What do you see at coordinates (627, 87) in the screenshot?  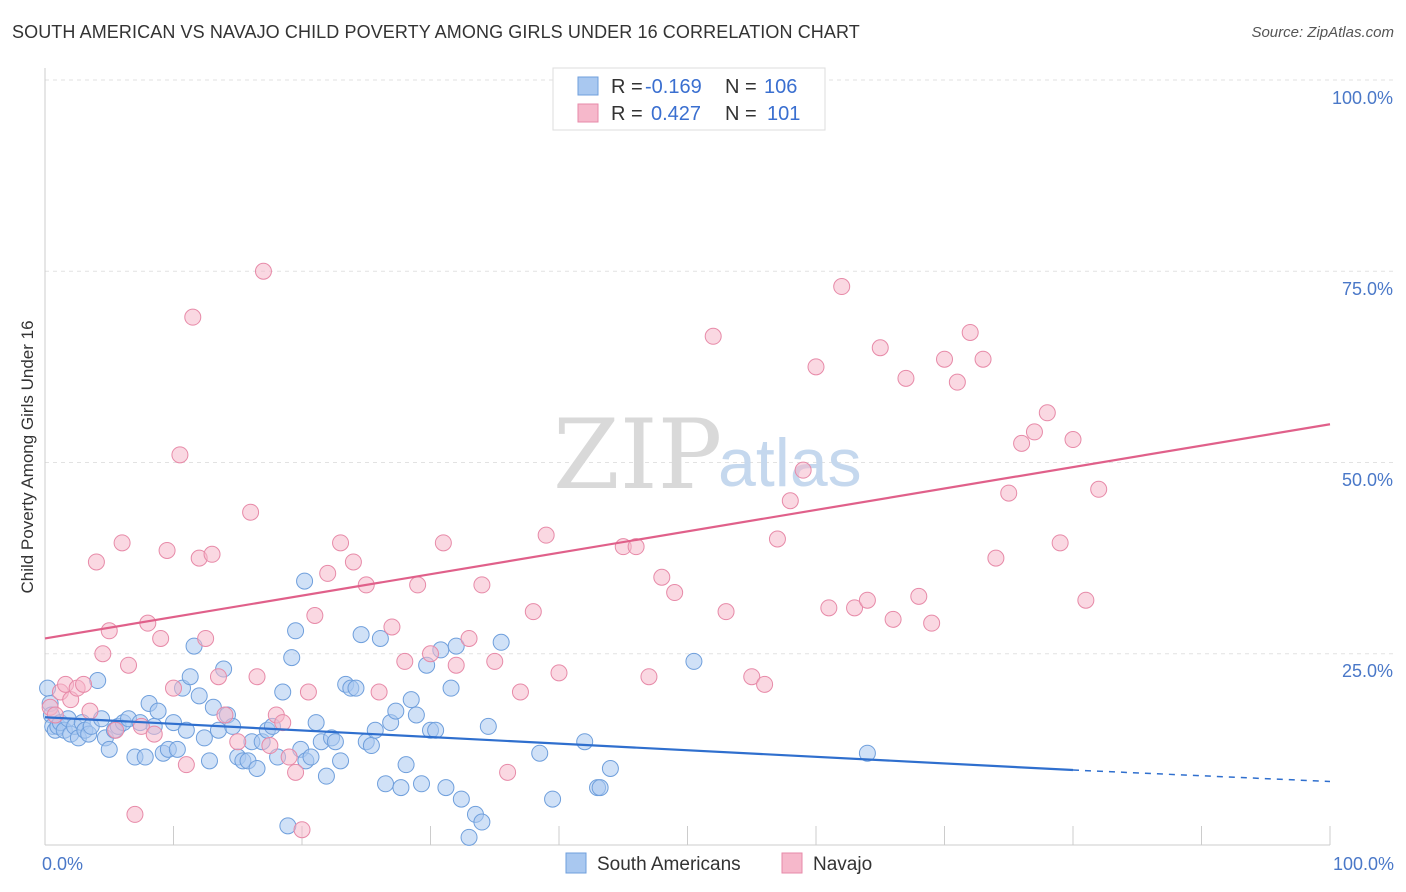 I see `legend-r-label: R =` at bounding box center [627, 87].